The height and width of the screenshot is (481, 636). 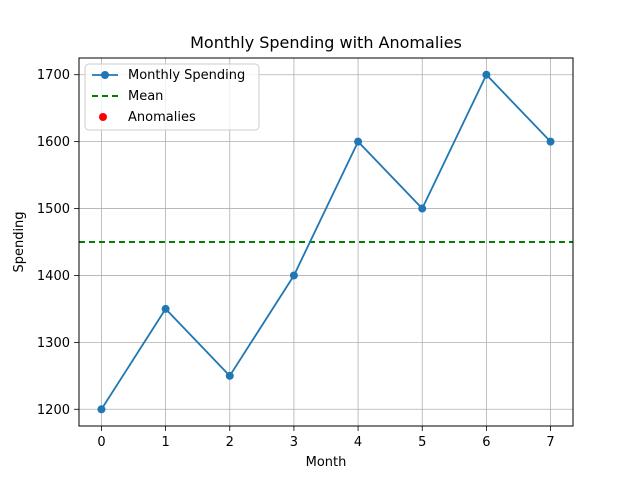 What do you see at coordinates (105, 75) in the screenshot?
I see `legend-series-marker` at bounding box center [105, 75].